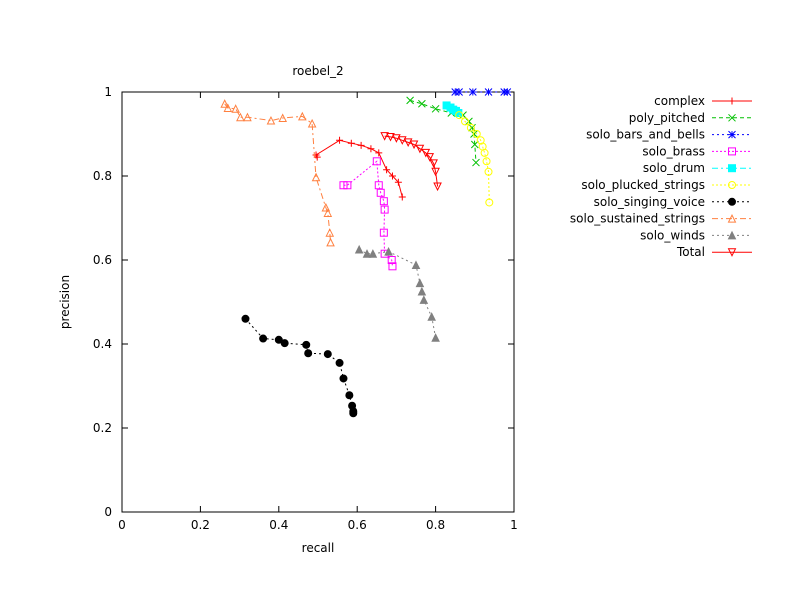  What do you see at coordinates (102, 176) in the screenshot?
I see `y-tick-label: 0.8` at bounding box center [102, 176].